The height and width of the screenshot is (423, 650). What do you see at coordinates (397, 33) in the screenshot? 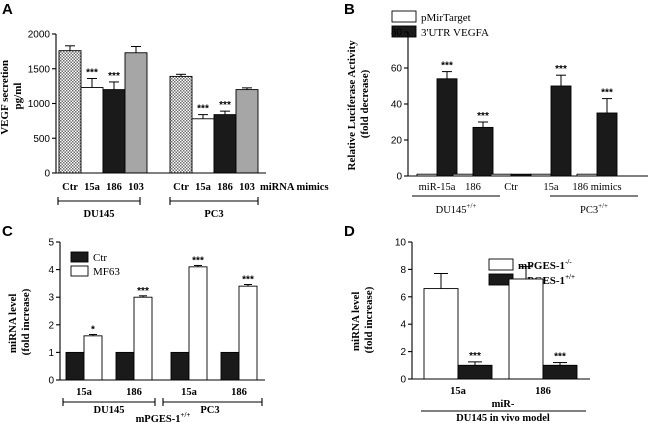
I see `y-tick-label: 80` at bounding box center [397, 33].